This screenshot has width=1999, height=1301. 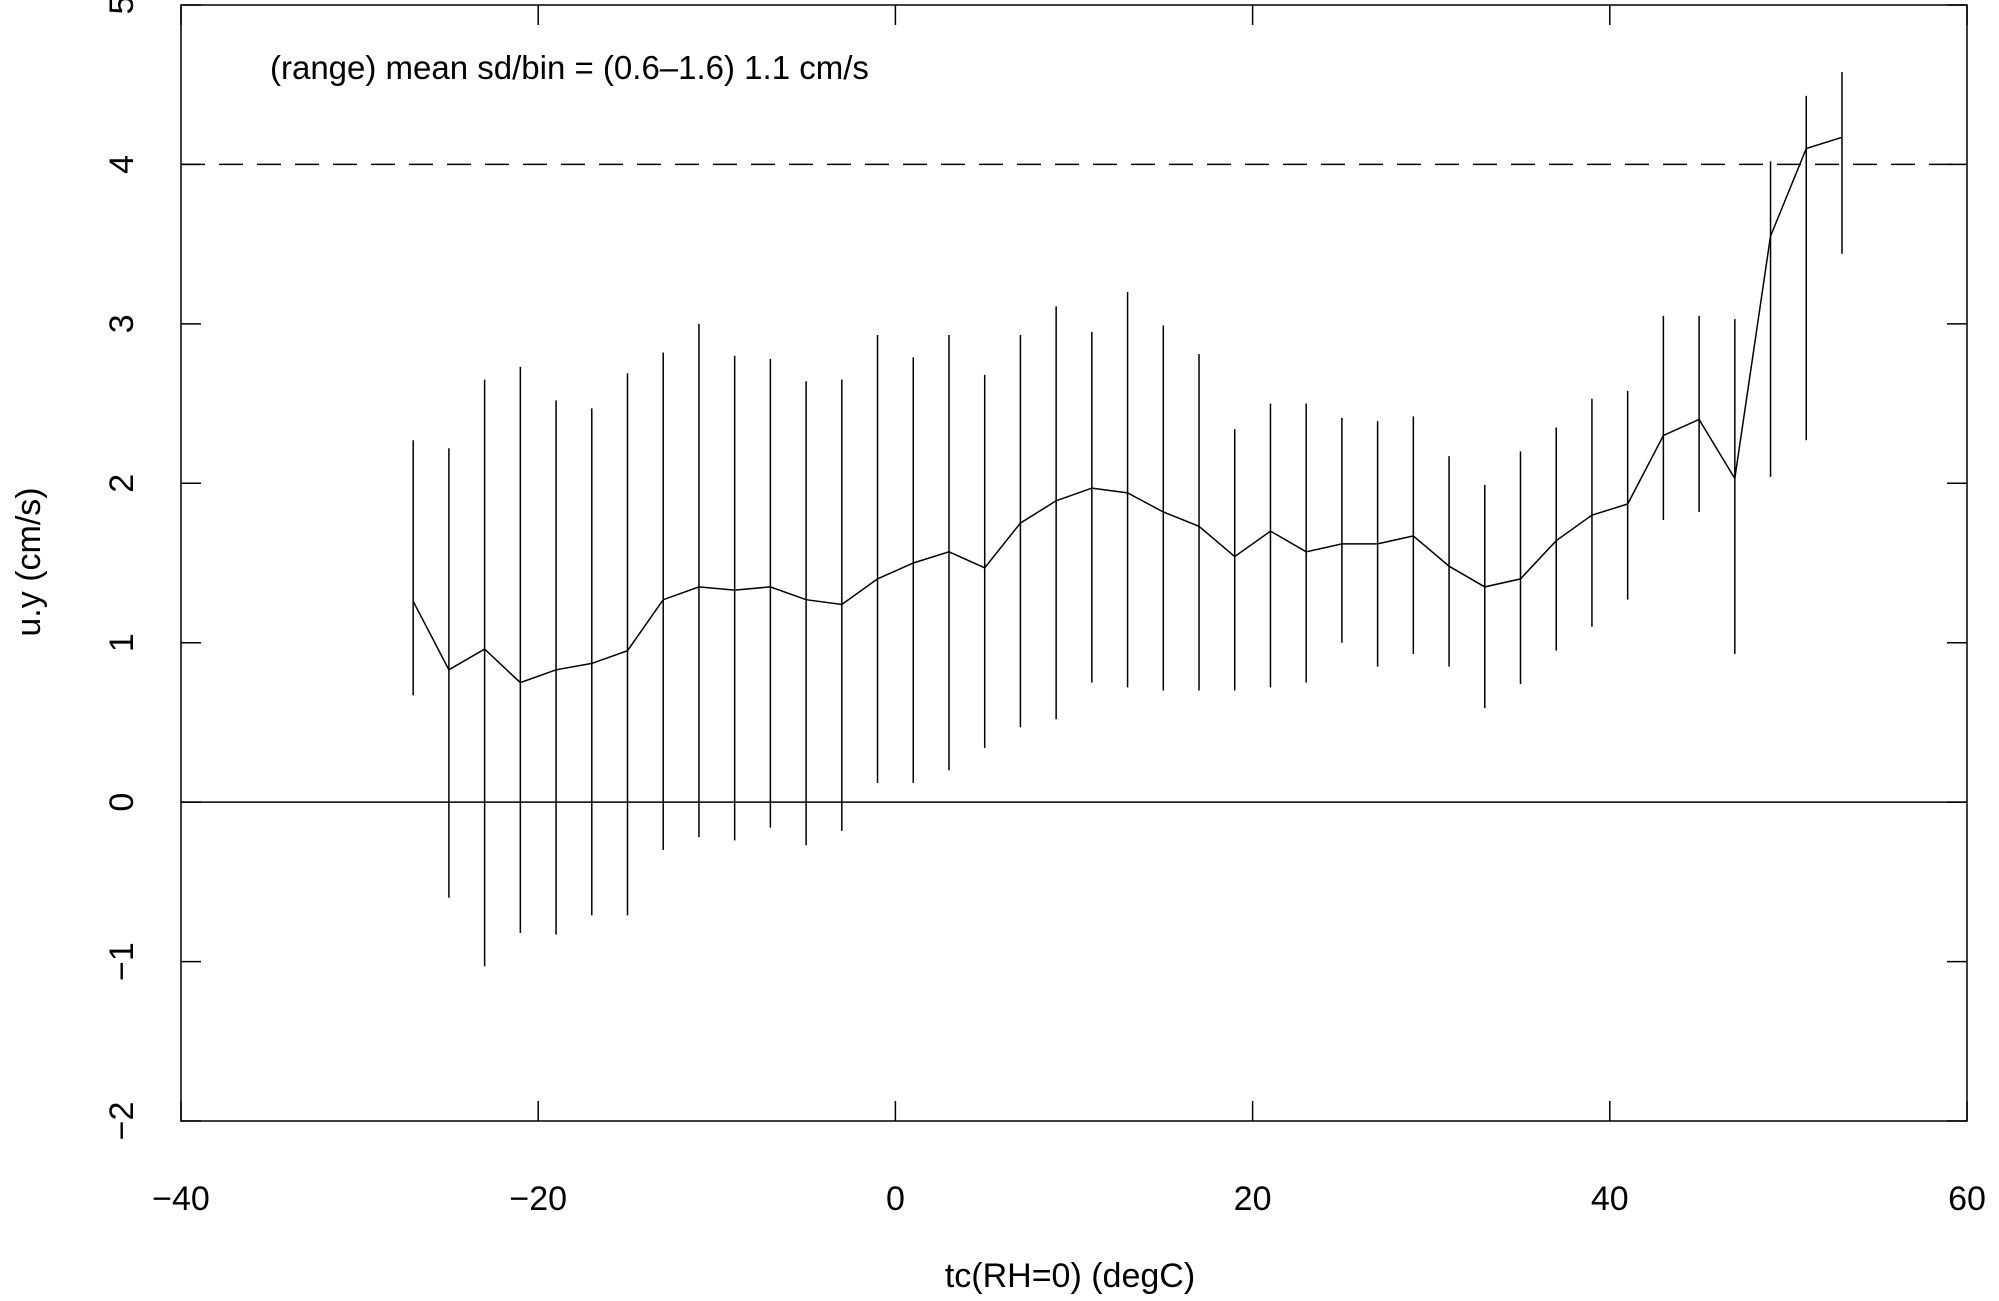 What do you see at coordinates (122, 1121) in the screenshot?
I see `y-tick-label: −2` at bounding box center [122, 1121].